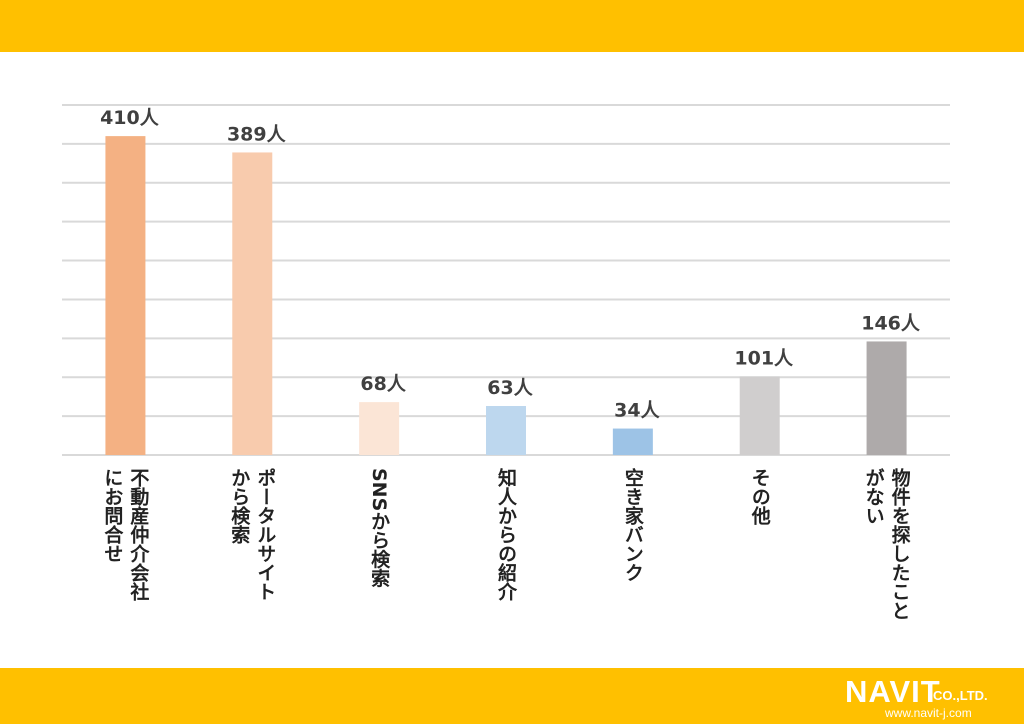  What do you see at coordinates (239, 506) in the screenshot?
I see `category-label-line: から検索` at bounding box center [239, 506].